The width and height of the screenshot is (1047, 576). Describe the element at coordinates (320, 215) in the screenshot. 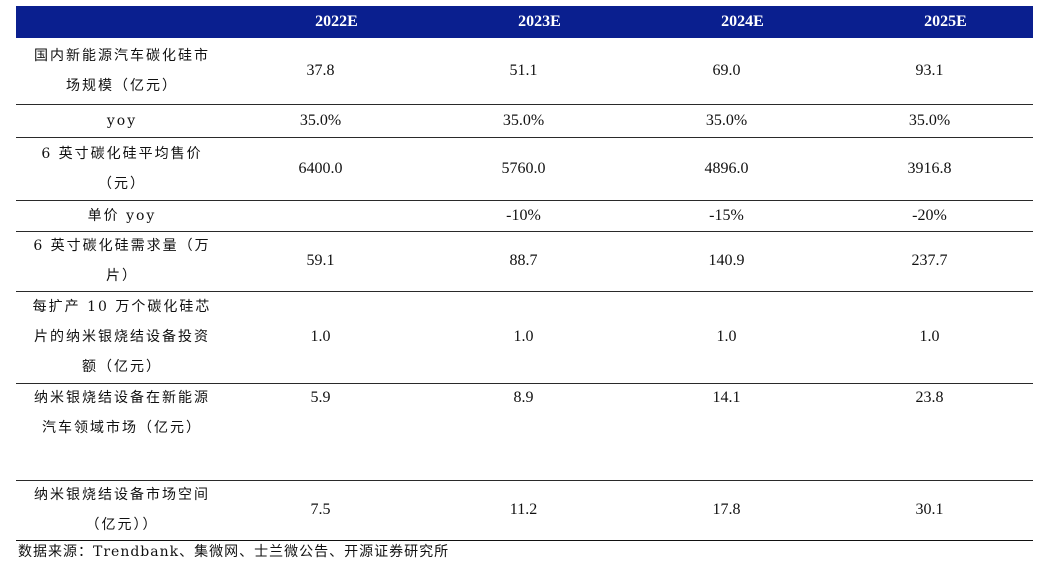

I see `cell-value` at that location.